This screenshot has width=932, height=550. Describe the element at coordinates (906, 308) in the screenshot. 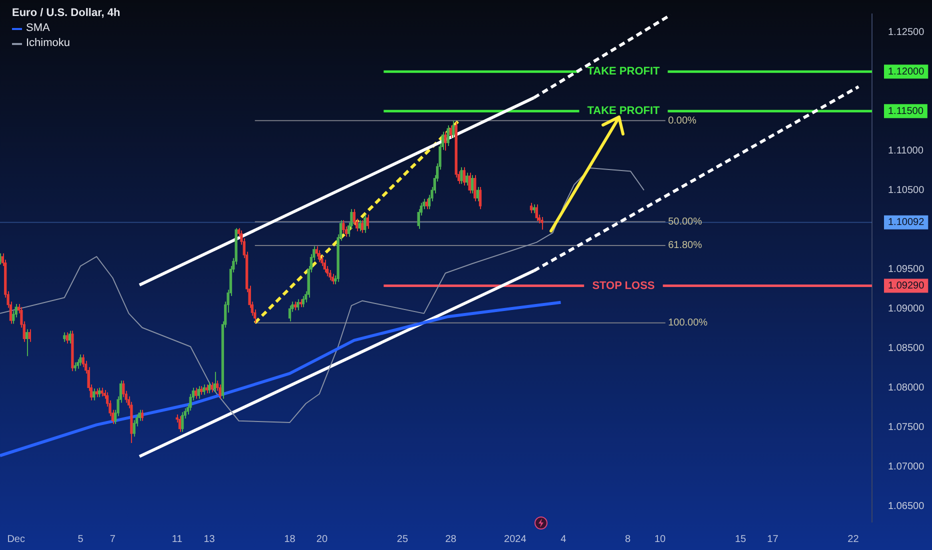

I see `y-tick-label: 1.09000` at that location.